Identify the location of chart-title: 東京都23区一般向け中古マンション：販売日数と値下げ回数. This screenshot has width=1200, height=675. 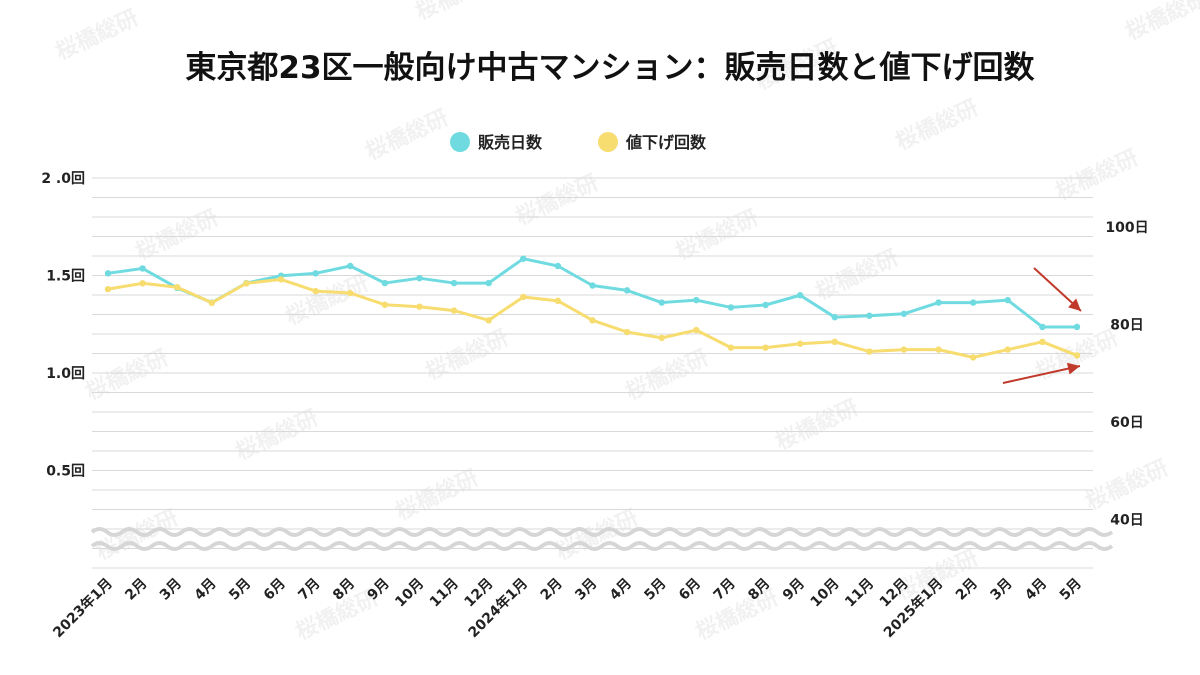
(609, 68).